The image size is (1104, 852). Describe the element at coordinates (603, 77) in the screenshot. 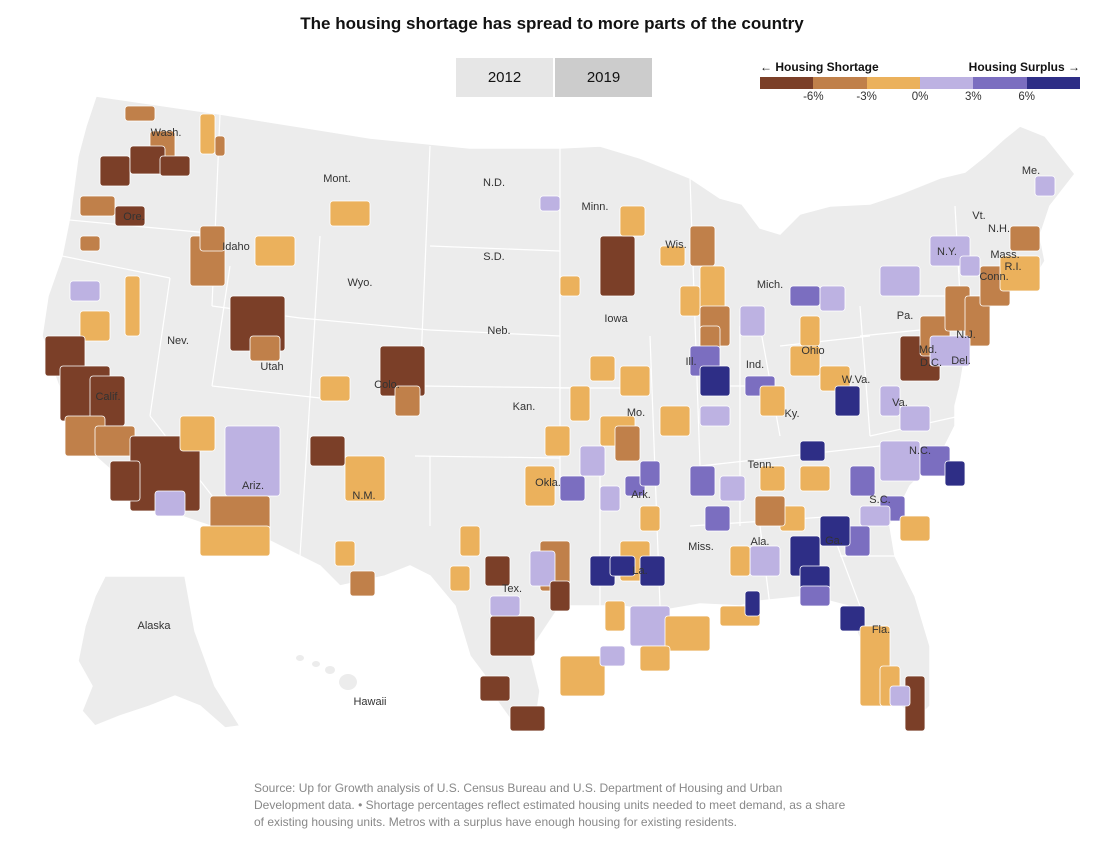

I see `year-2019-button: 2019` at that location.